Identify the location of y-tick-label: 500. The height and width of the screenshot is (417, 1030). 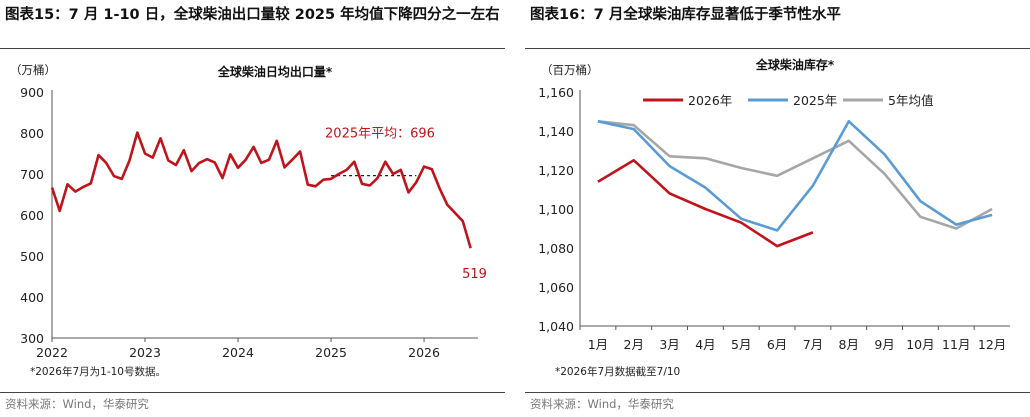
(32, 256).